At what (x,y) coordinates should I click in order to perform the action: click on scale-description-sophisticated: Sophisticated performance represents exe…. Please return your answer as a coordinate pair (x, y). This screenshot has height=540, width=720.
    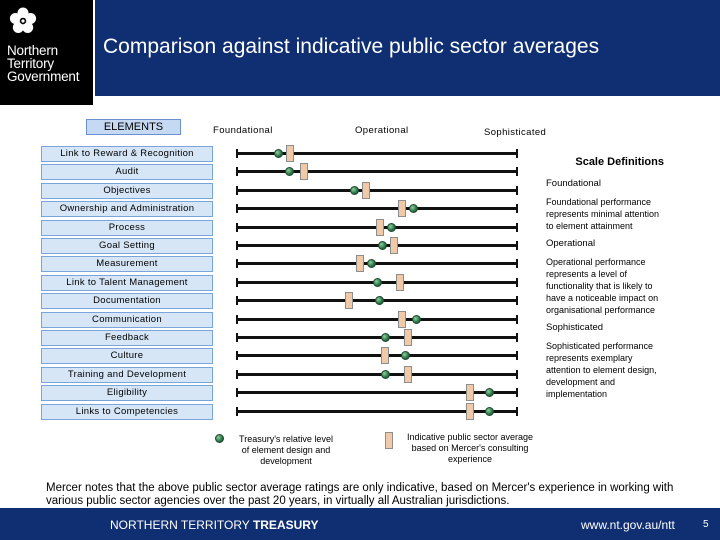
    Looking at the image, I should click on (601, 370).